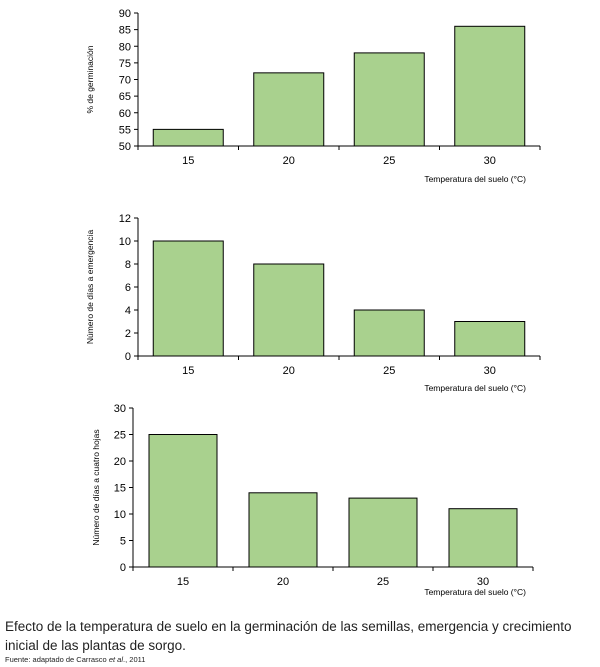 The width and height of the screenshot is (600, 667). What do you see at coordinates (125, 14) in the screenshot?
I see `y-tick-label: 90` at bounding box center [125, 14].